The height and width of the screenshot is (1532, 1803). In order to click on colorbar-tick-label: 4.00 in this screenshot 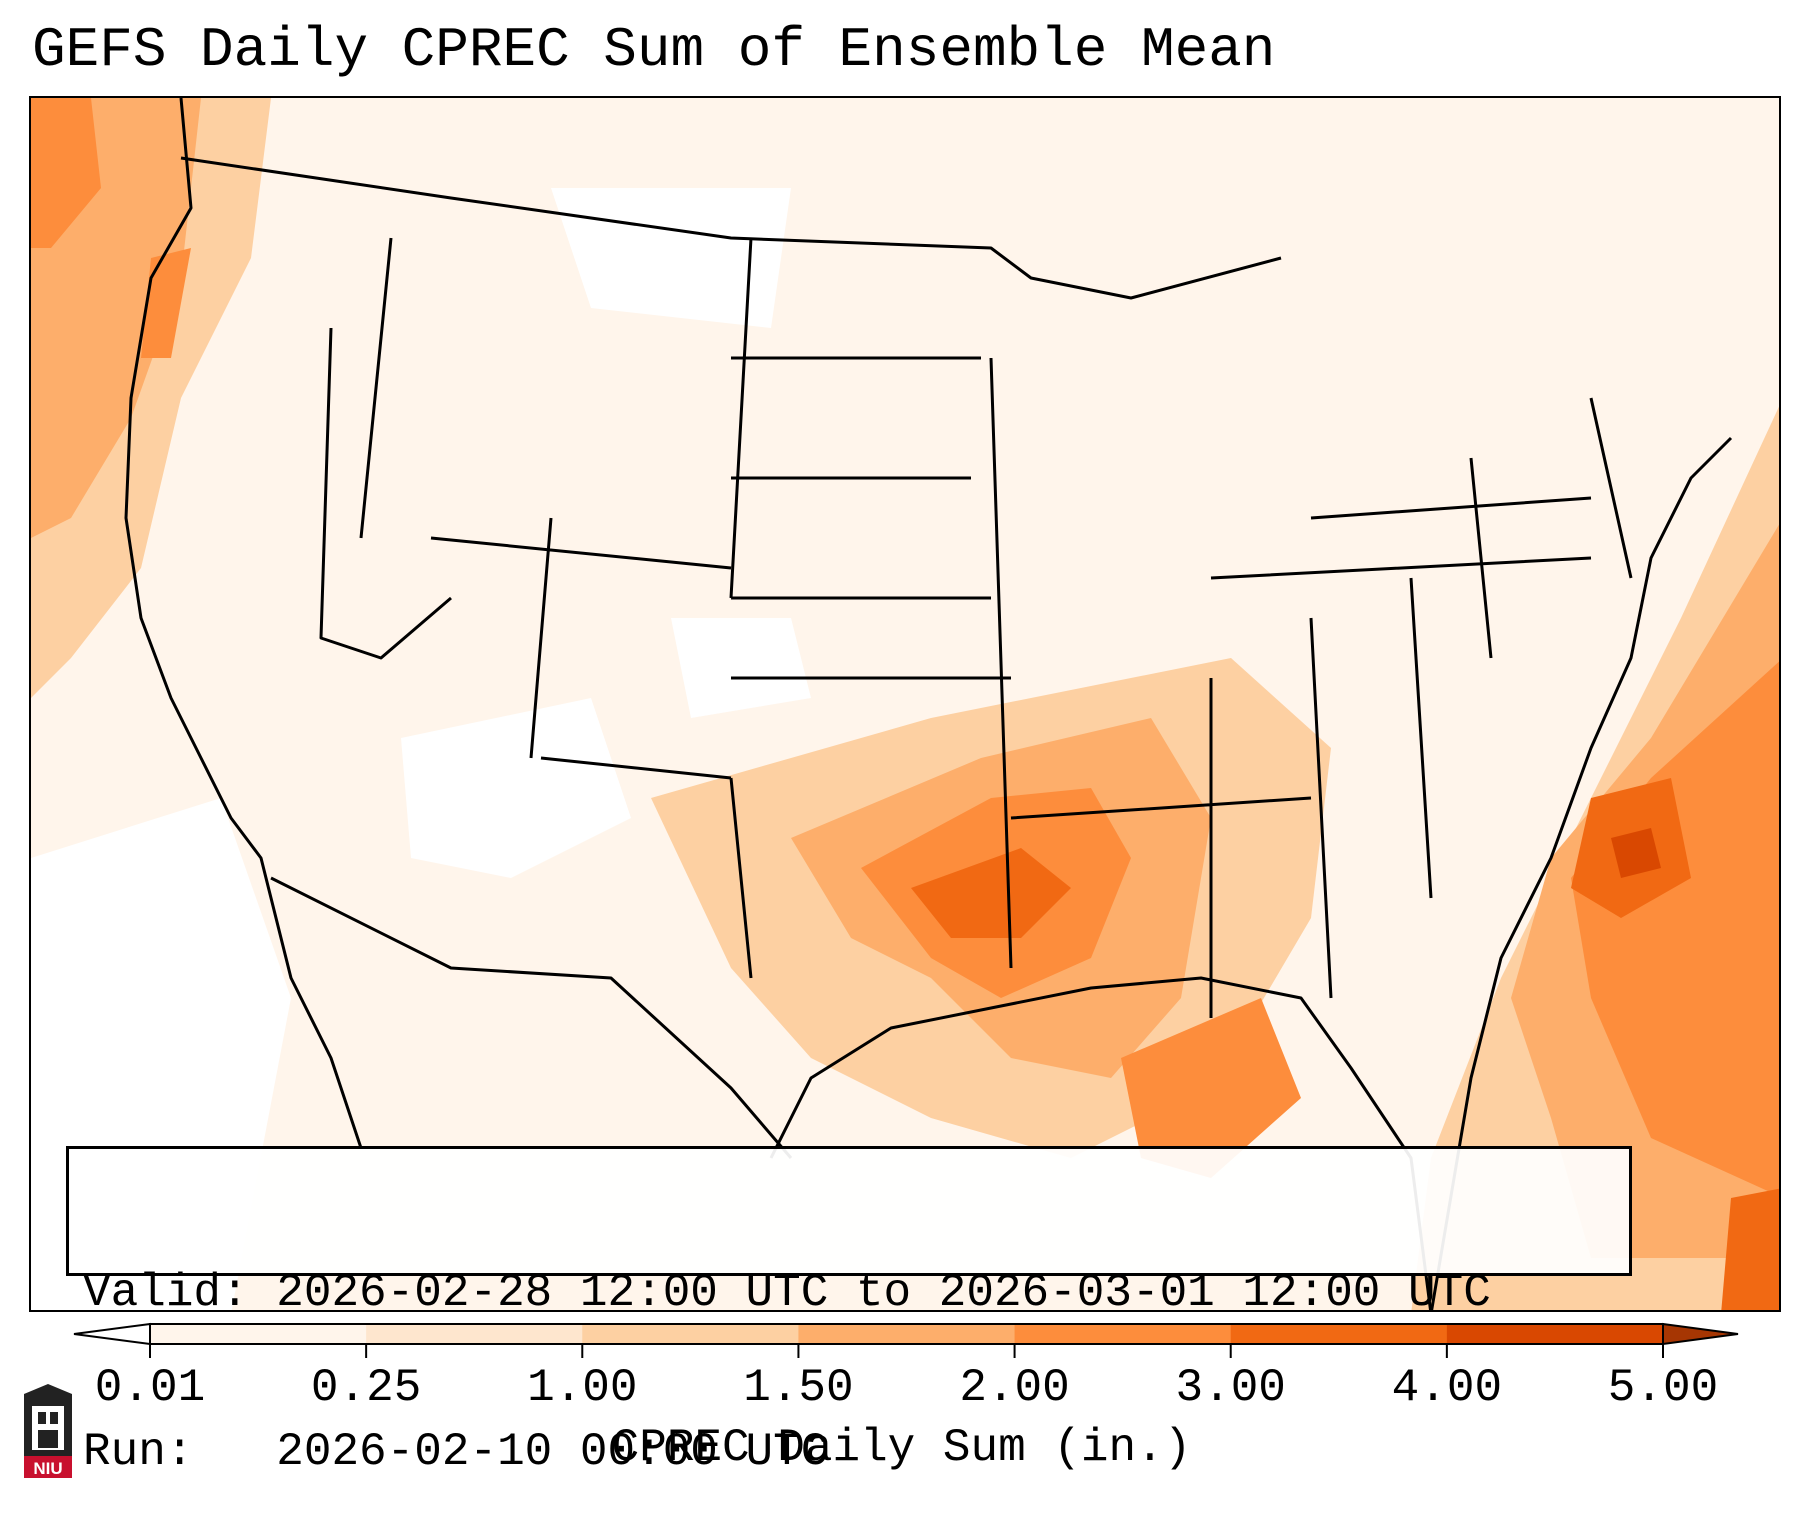, I will do `click(1447, 1388)`.